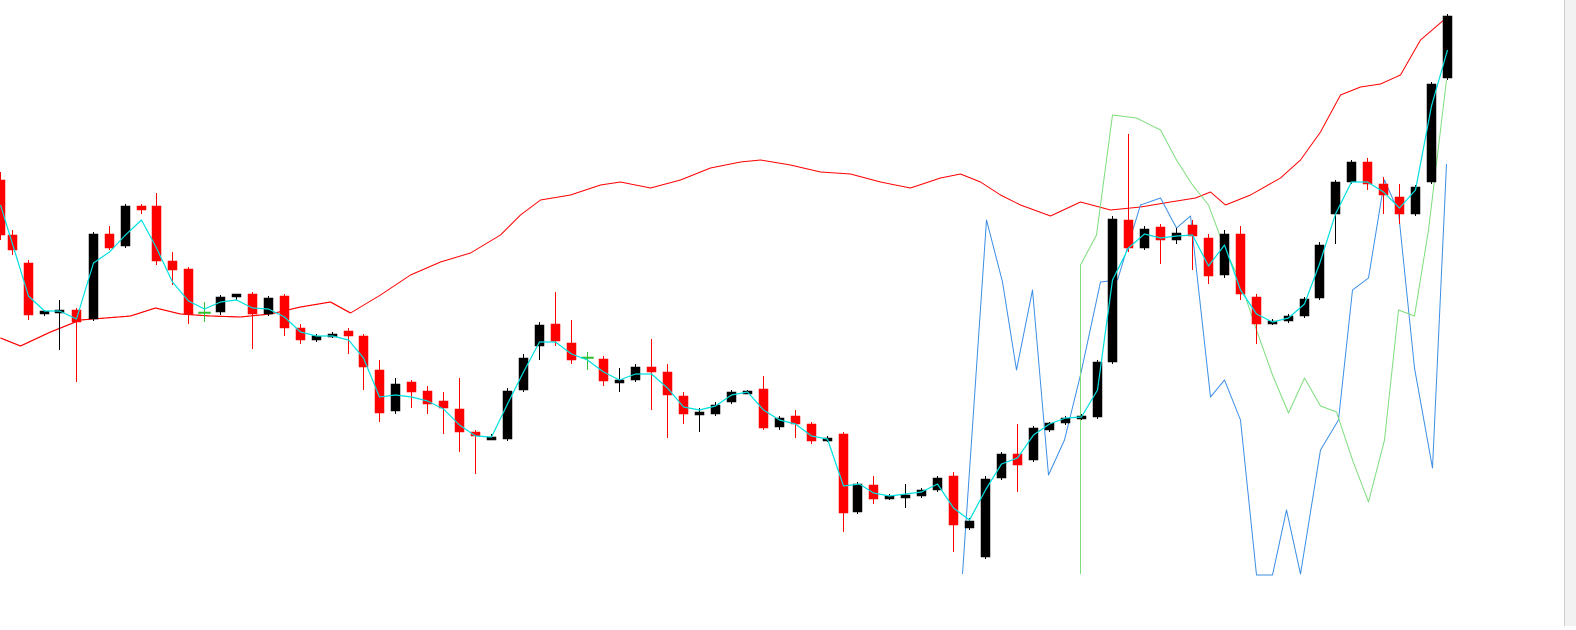  What do you see at coordinates (788, 615) in the screenshot?
I see `chart-bottom-margin` at bounding box center [788, 615].